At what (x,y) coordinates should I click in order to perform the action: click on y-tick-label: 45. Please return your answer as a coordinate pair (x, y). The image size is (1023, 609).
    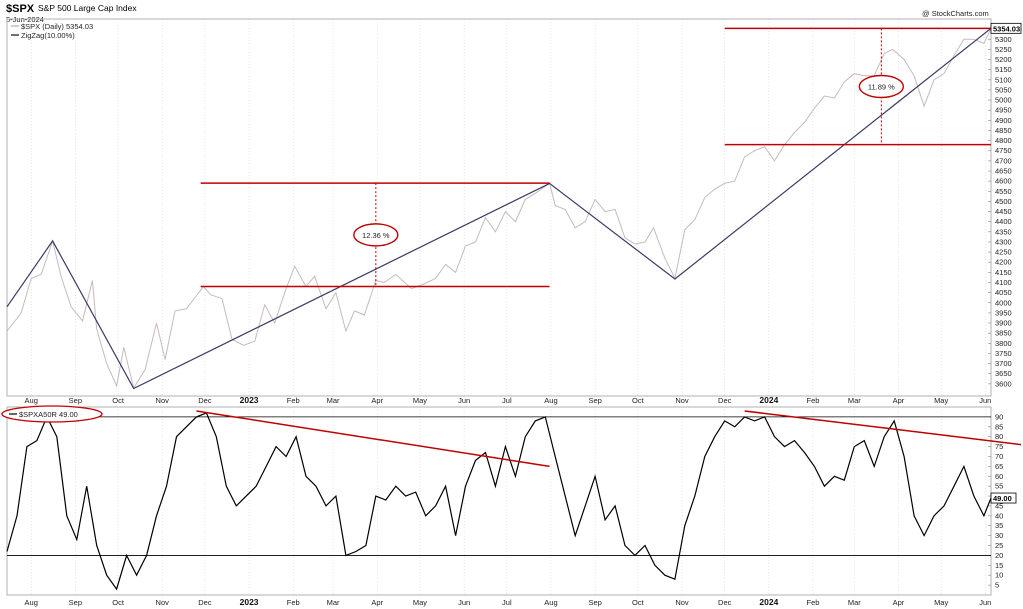
    Looking at the image, I should click on (999, 505).